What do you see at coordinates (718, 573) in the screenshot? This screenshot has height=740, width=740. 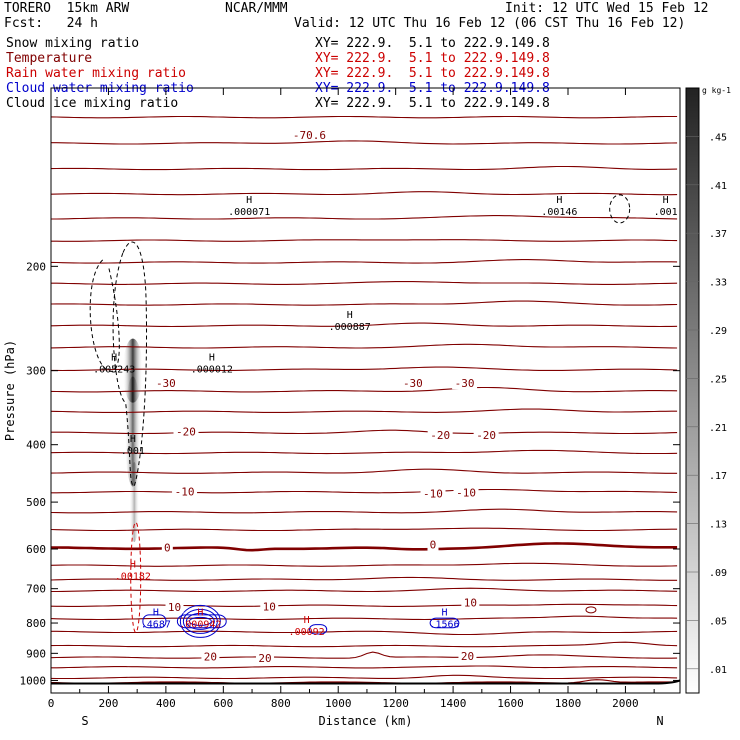 I see `colorbar-label: .09` at bounding box center [718, 573].